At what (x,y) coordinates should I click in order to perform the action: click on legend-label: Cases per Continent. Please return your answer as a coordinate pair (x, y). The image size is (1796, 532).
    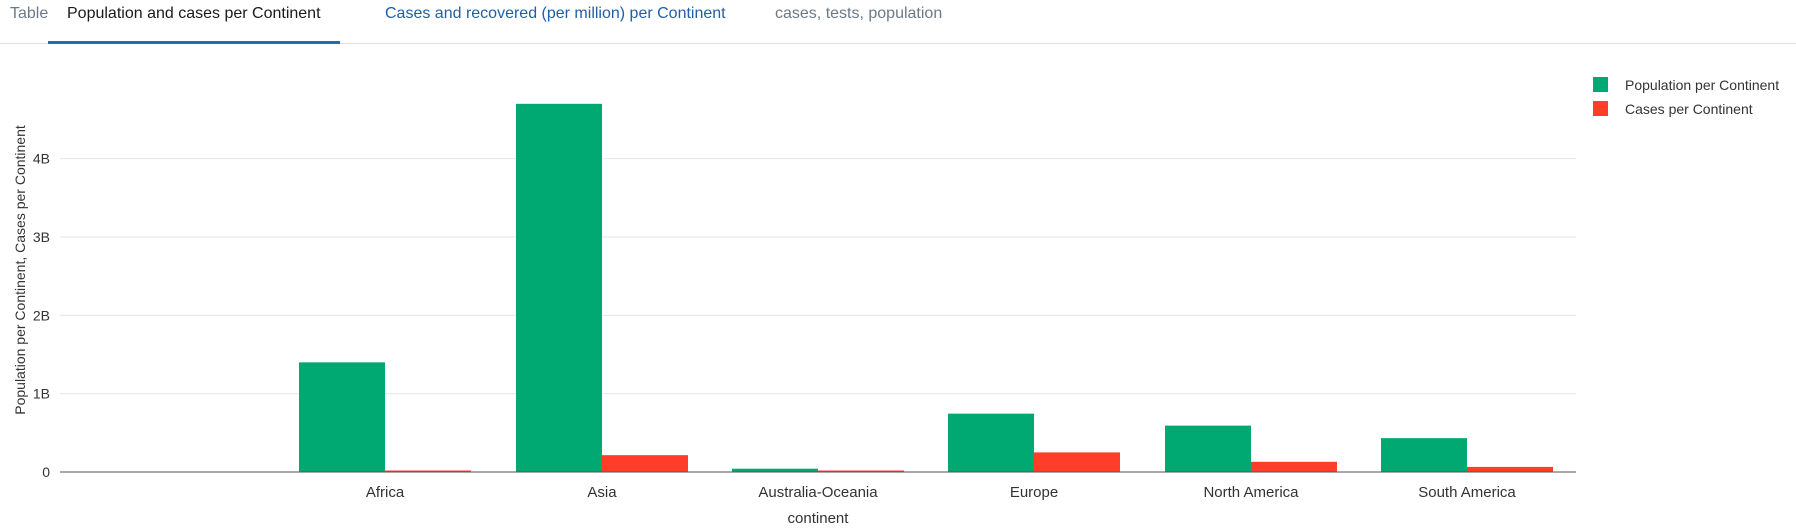
    Looking at the image, I should click on (1689, 109).